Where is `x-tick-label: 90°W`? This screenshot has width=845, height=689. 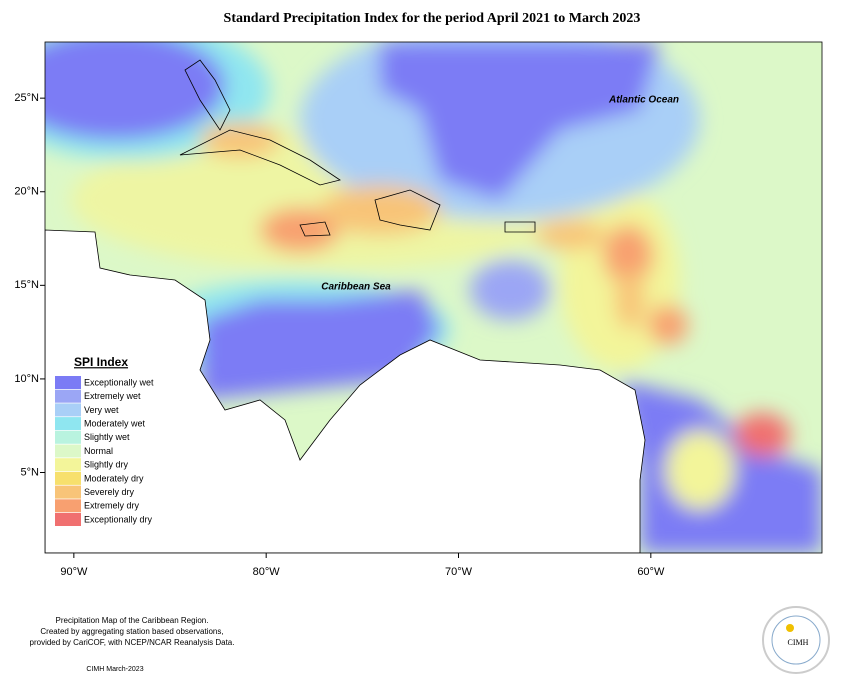
x-tick-label: 90°W is located at coordinates (74, 572).